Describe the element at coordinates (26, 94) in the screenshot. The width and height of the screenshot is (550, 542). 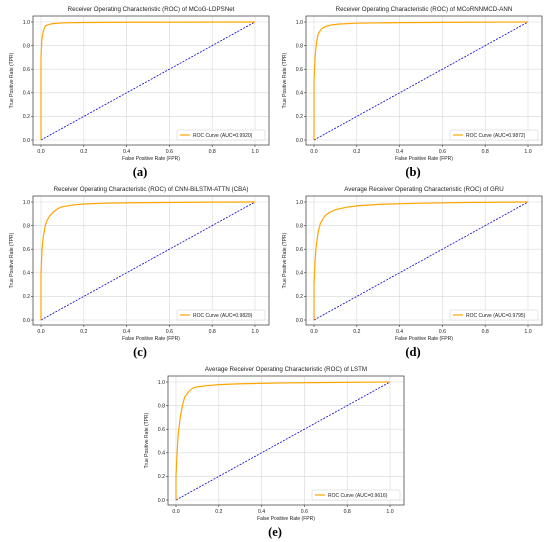
I see `chart-a-y-tick-label: 0.4` at that location.